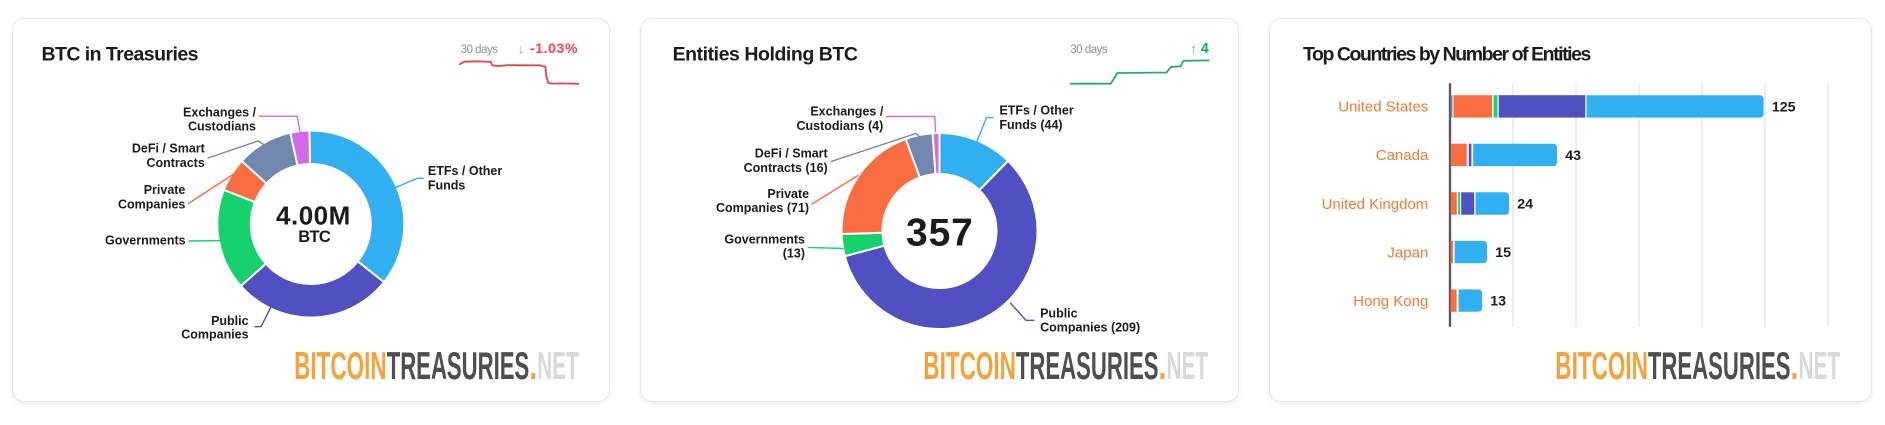 The image size is (1885, 425). Describe the element at coordinates (762, 208) in the screenshot. I see `svg-text: Companies (71)` at that location.